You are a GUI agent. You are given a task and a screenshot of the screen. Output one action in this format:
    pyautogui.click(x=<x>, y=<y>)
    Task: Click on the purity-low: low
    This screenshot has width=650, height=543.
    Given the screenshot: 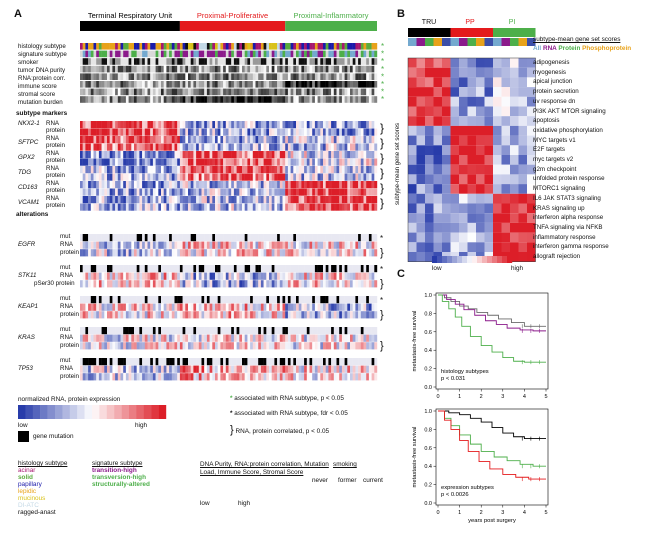 What is the action you would take?
    pyautogui.click(x=205, y=503)
    